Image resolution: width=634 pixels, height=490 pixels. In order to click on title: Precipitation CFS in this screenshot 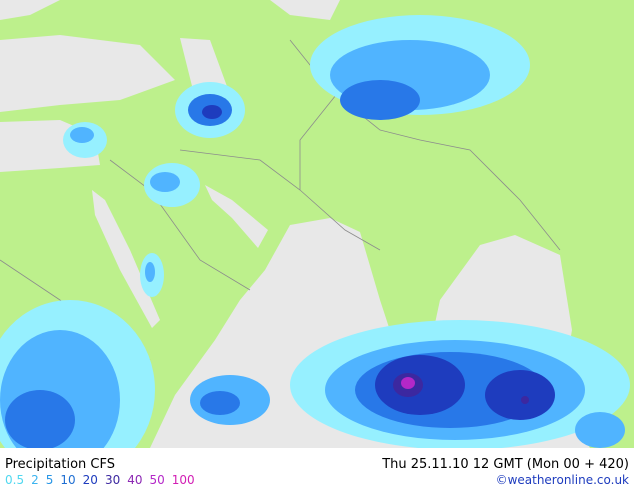, I will do `click(60, 464)`.